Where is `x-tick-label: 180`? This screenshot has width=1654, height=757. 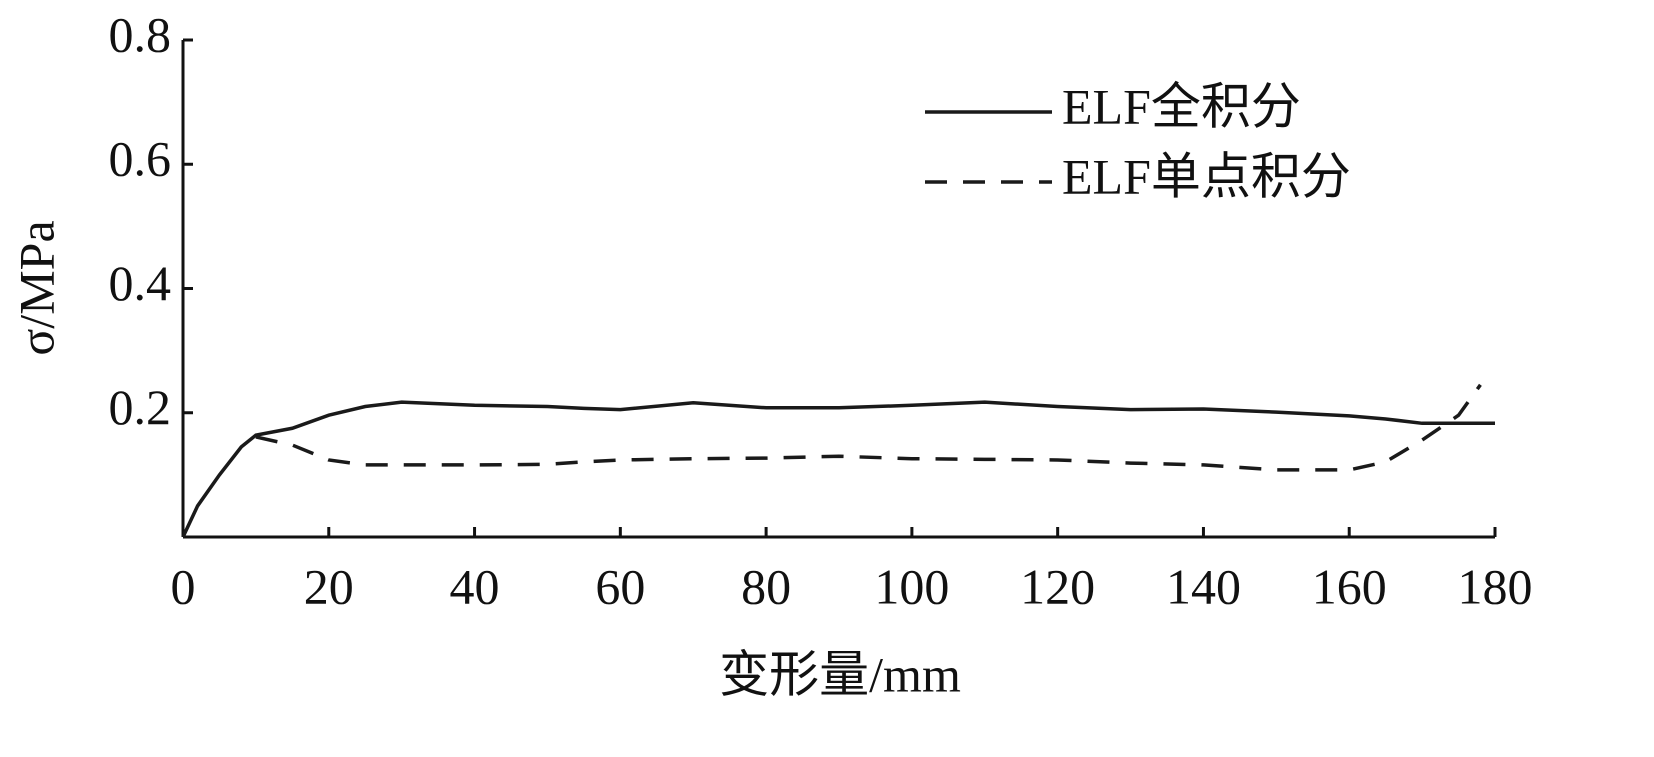 x-tick-label: 180 is located at coordinates (1495, 586).